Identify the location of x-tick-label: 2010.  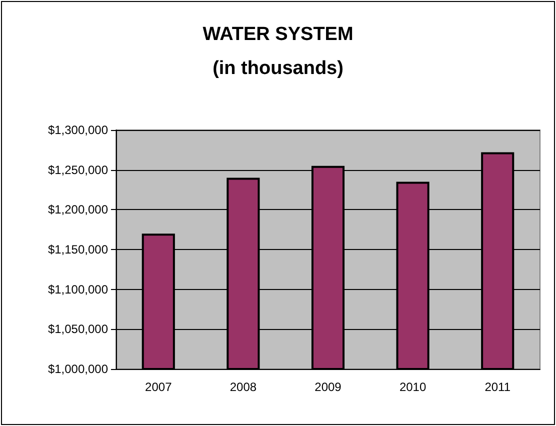
(412, 387).